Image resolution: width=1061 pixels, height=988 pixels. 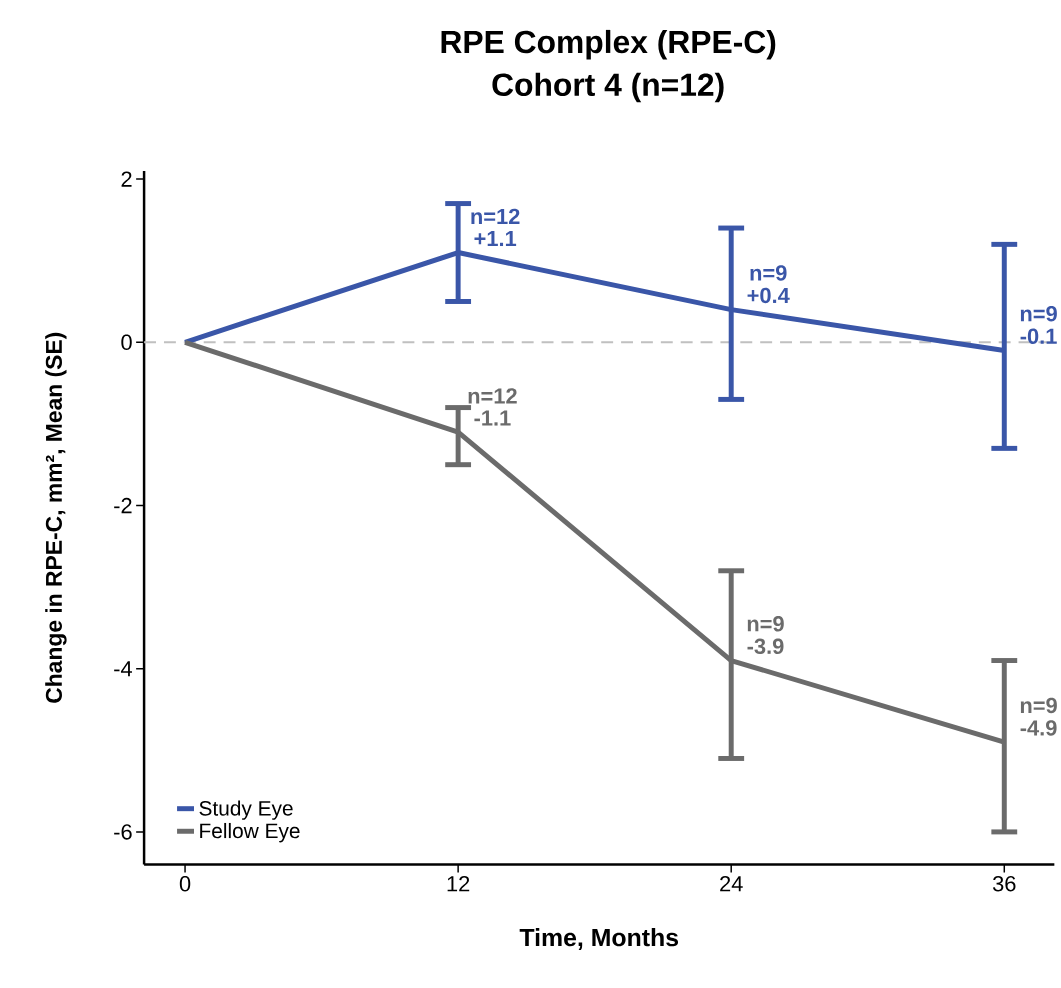 What do you see at coordinates (608, 87) in the screenshot?
I see `chart-subtitle: Cohort 4 (n=12)` at bounding box center [608, 87].